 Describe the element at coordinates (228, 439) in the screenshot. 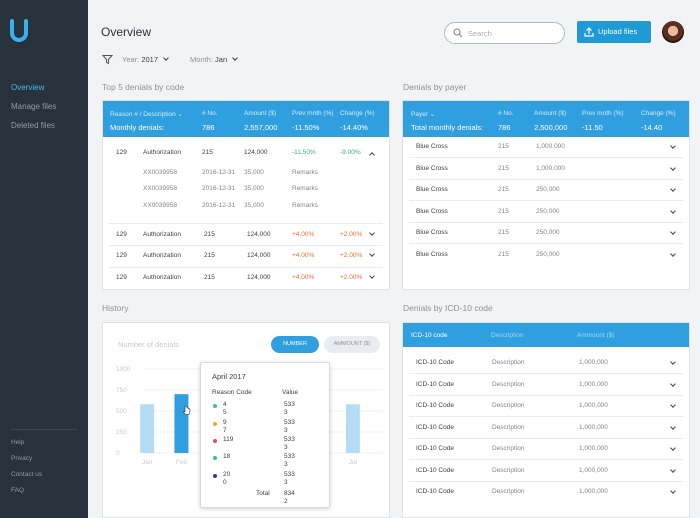

I see `tooltip-code: 119` at that location.